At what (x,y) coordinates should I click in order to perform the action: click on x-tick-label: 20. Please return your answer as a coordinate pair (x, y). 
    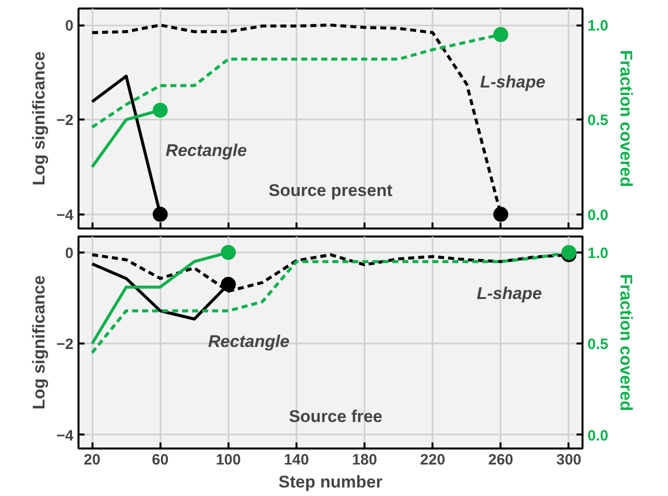
    Looking at the image, I should click on (92, 460).